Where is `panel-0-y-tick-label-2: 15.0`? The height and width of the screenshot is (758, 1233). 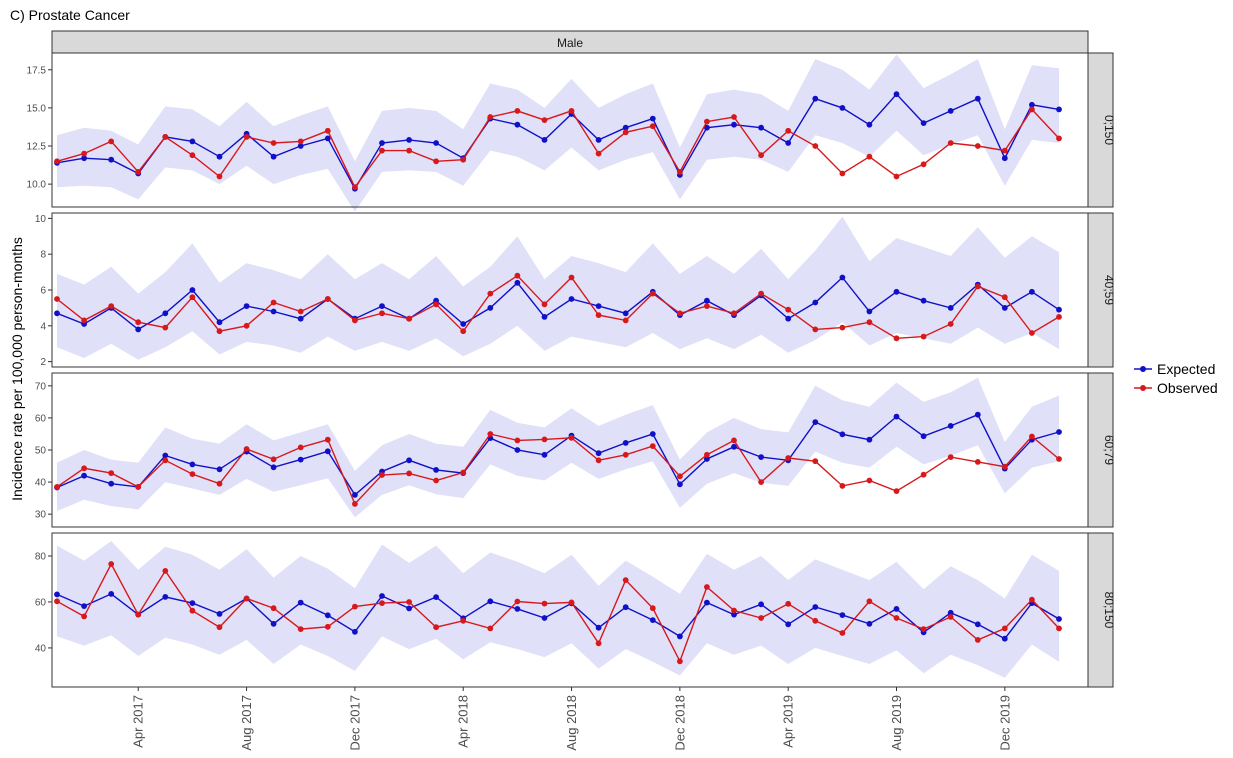 panel-0-y-tick-label-2: 15.0 is located at coordinates (37, 108).